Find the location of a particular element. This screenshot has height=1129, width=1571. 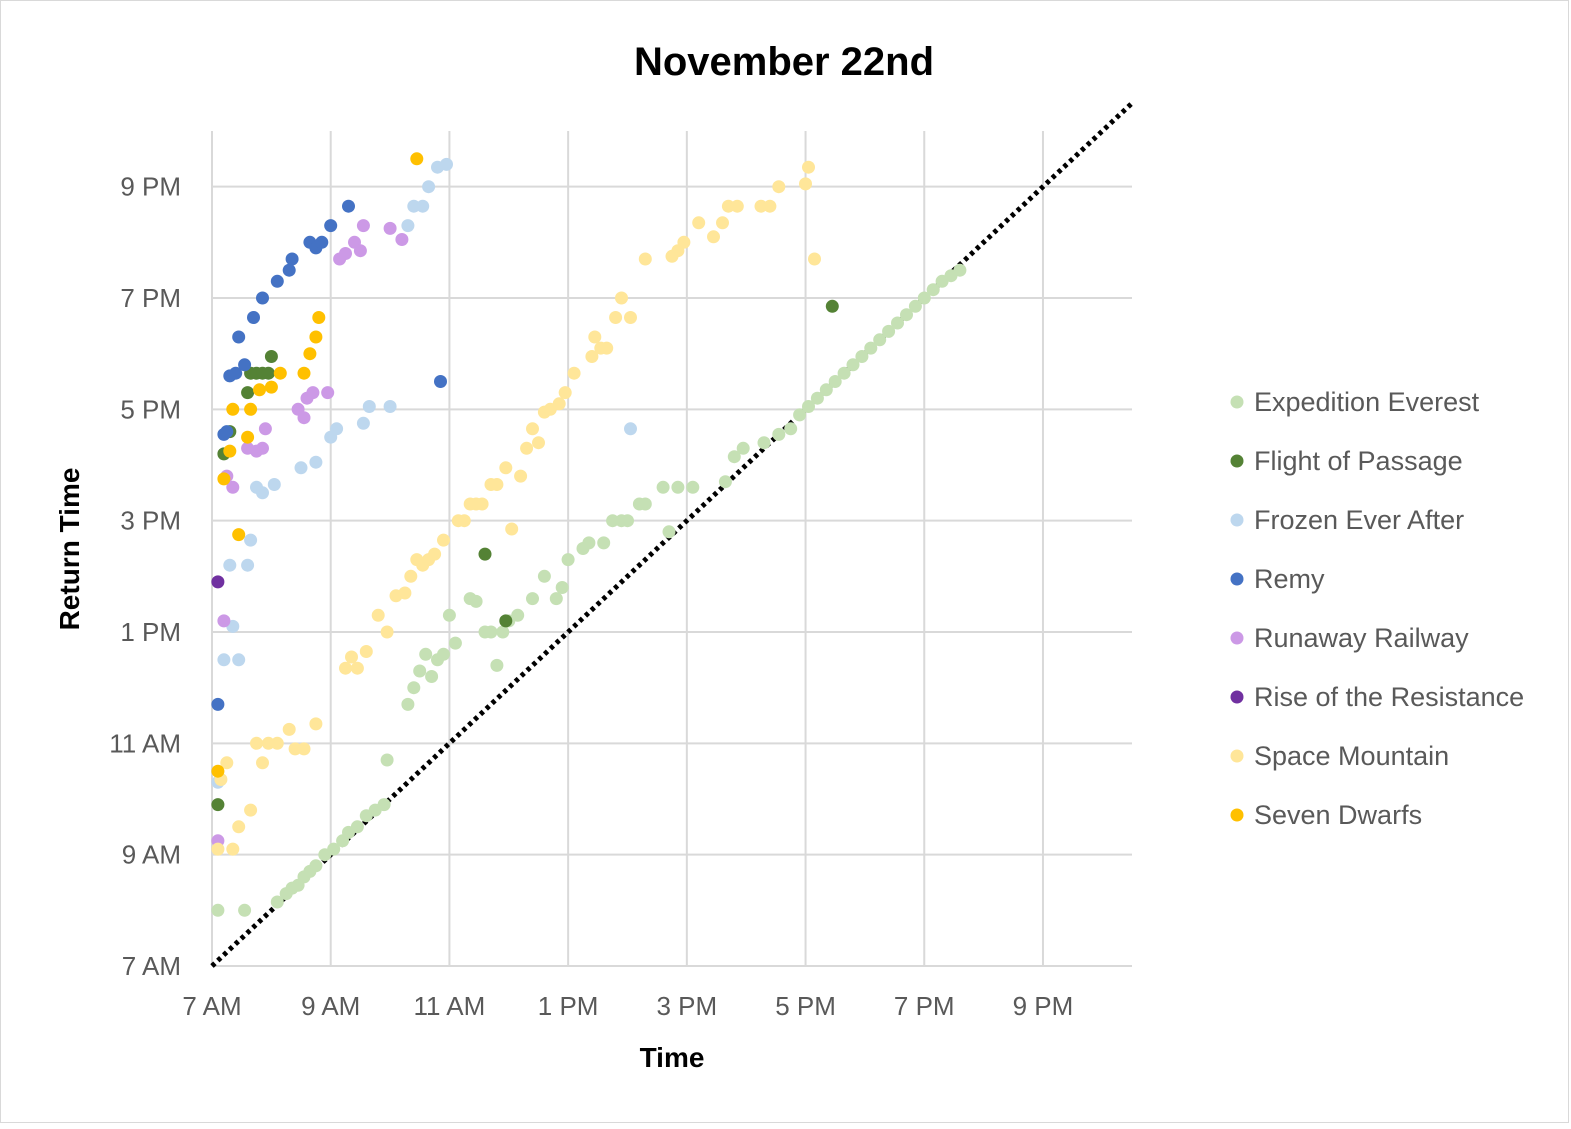

legend-label: Frozen Ever After is located at coordinates (1359, 520).